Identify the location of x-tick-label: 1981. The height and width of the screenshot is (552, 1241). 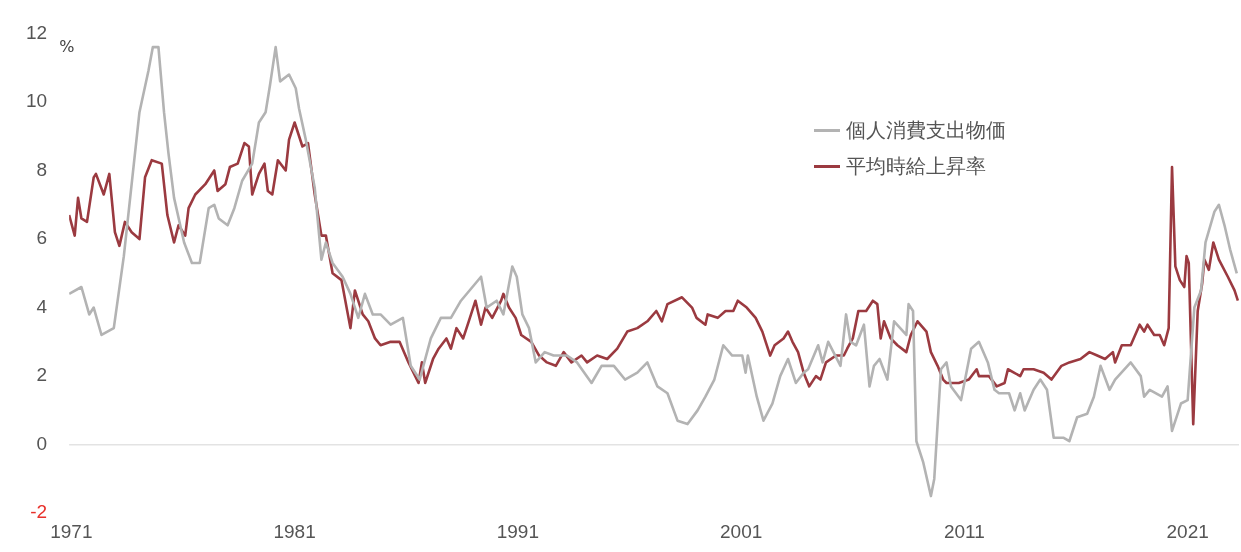
(294, 531).